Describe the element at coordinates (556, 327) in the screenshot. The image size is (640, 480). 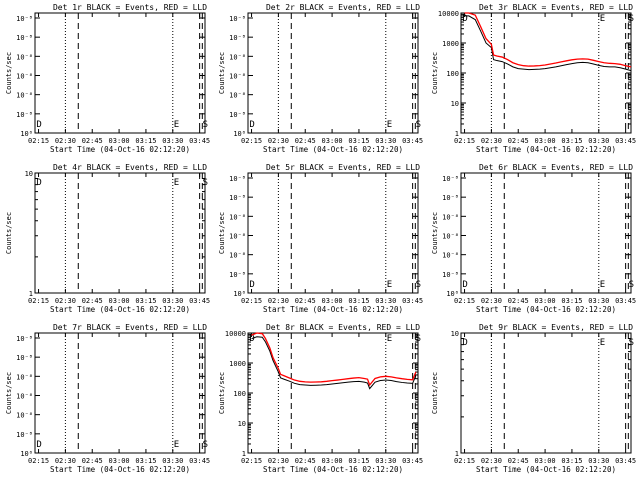
I see `panel-title: Det 9r BLACK = Events, RED = LLD` at that location.